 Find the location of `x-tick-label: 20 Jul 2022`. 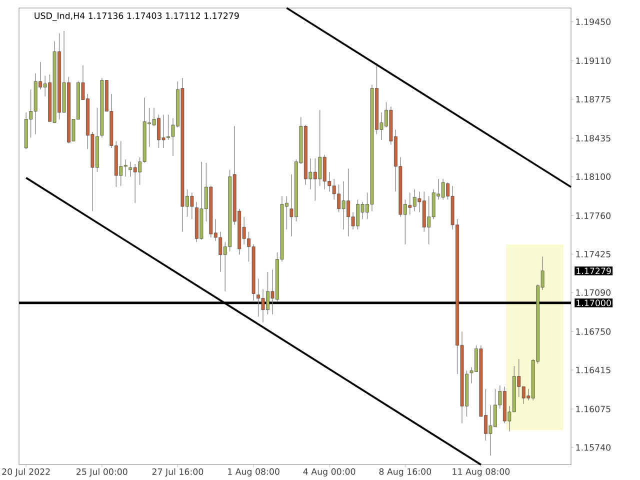

x-tick-label: 20 Jul 2022 is located at coordinates (26, 472).